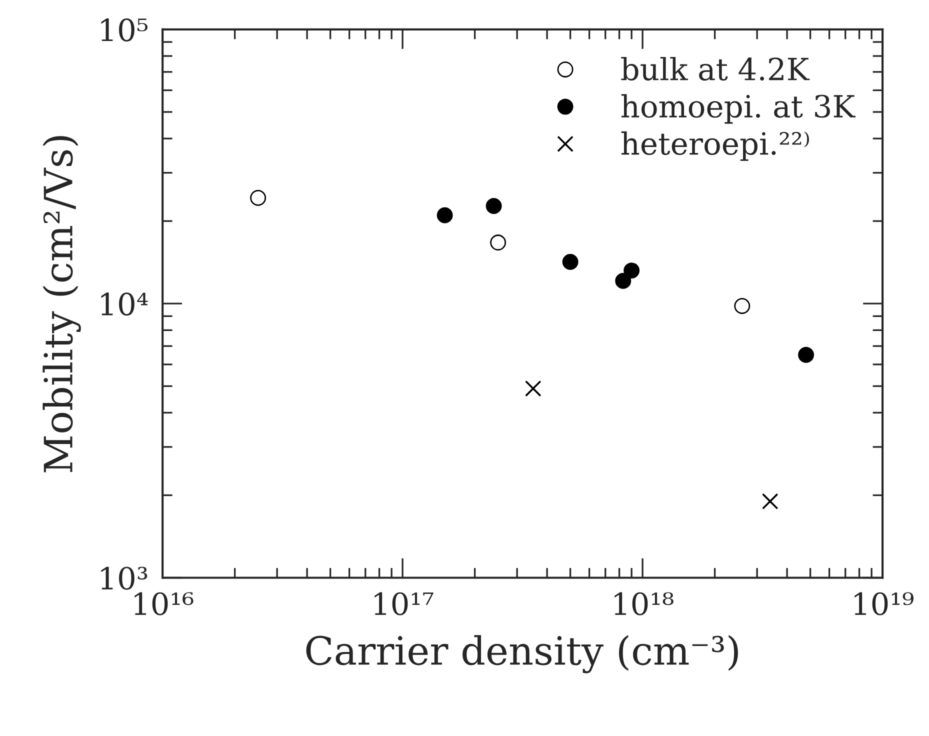 Image resolution: width=929 pixels, height=736 pixels. I want to click on y-tick-label: 10³, so click(124, 578).